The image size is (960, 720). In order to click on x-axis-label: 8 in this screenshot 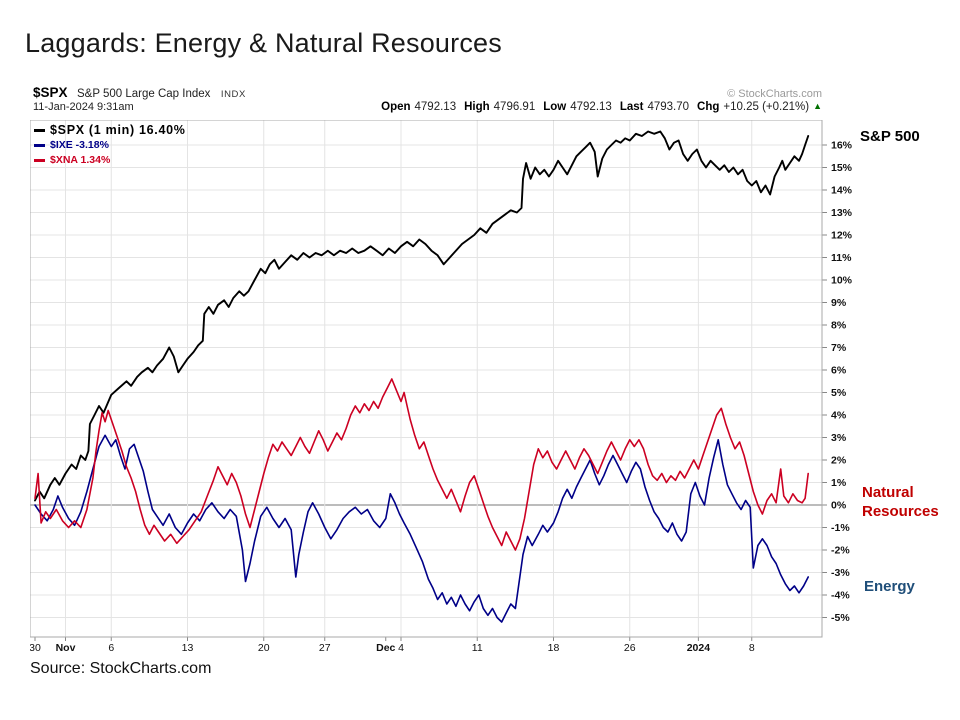, I will do `click(752, 648)`.